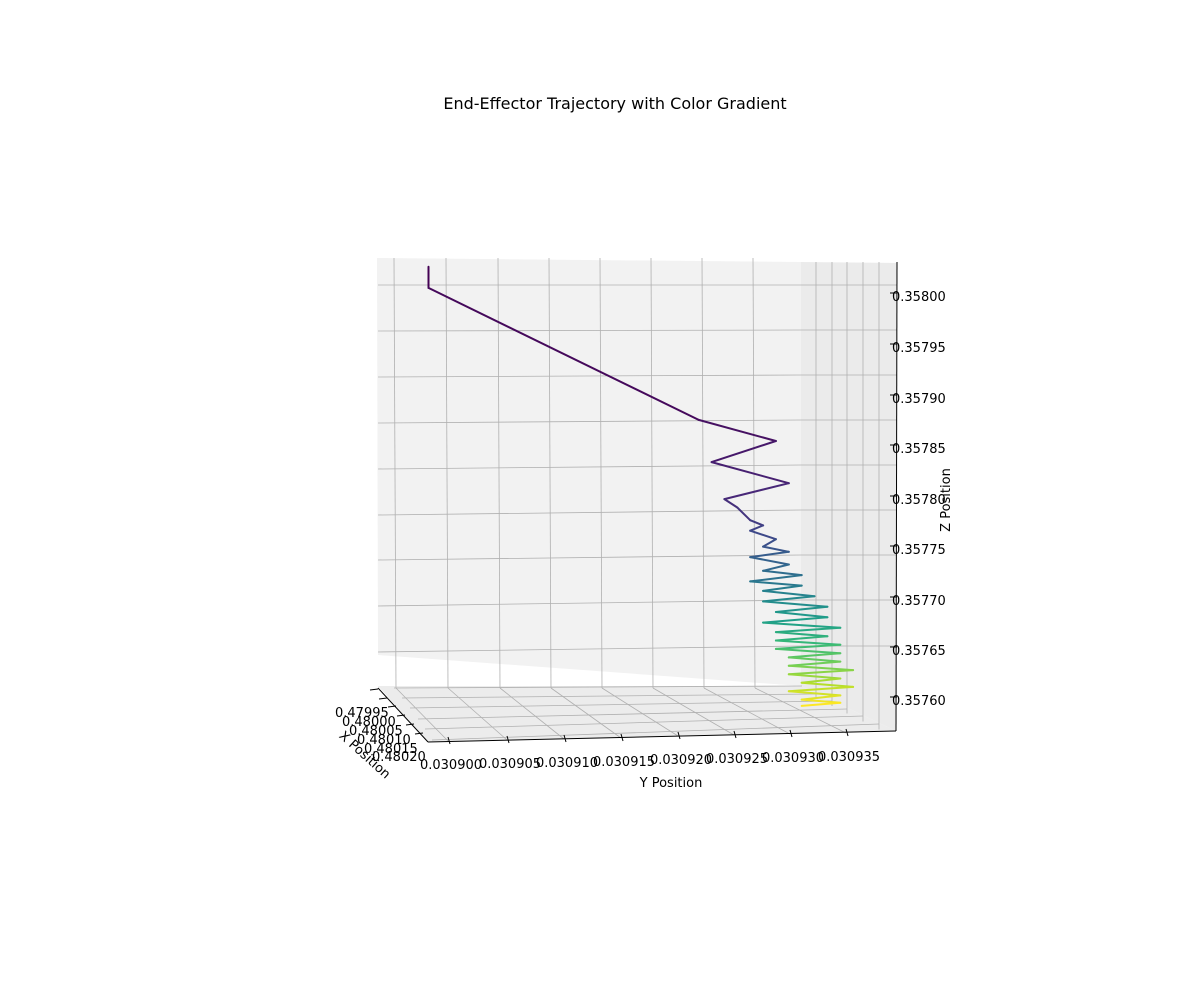 Image resolution: width=1200 pixels, height=982 pixels. Describe the element at coordinates (362, 713) in the screenshot. I see `x-tick-label: 0.47995` at that location.